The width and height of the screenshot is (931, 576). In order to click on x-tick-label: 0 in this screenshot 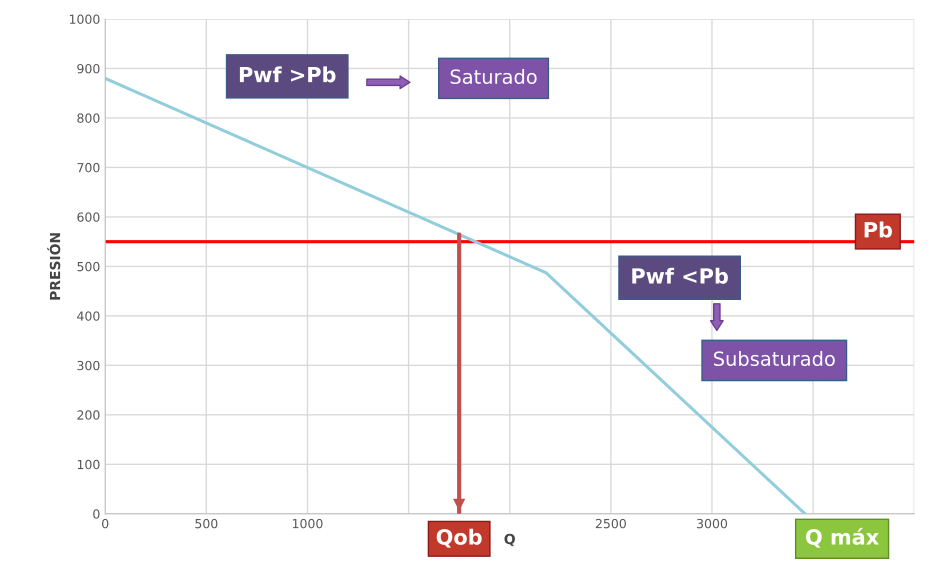, I will do `click(105, 523)`.